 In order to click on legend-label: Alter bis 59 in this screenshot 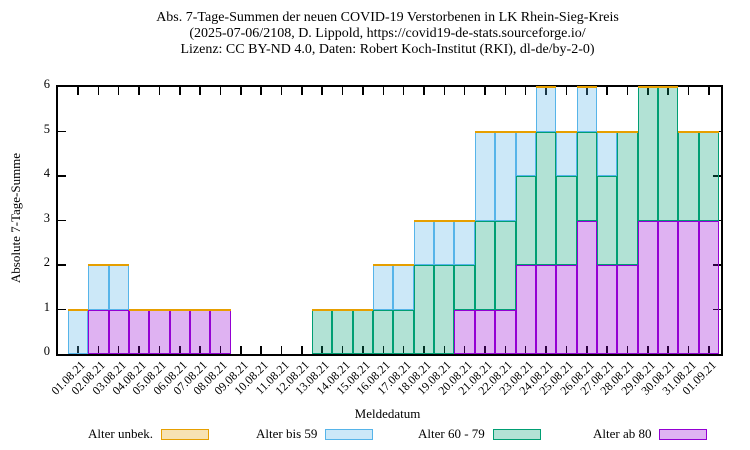, I will do `click(287, 433)`.